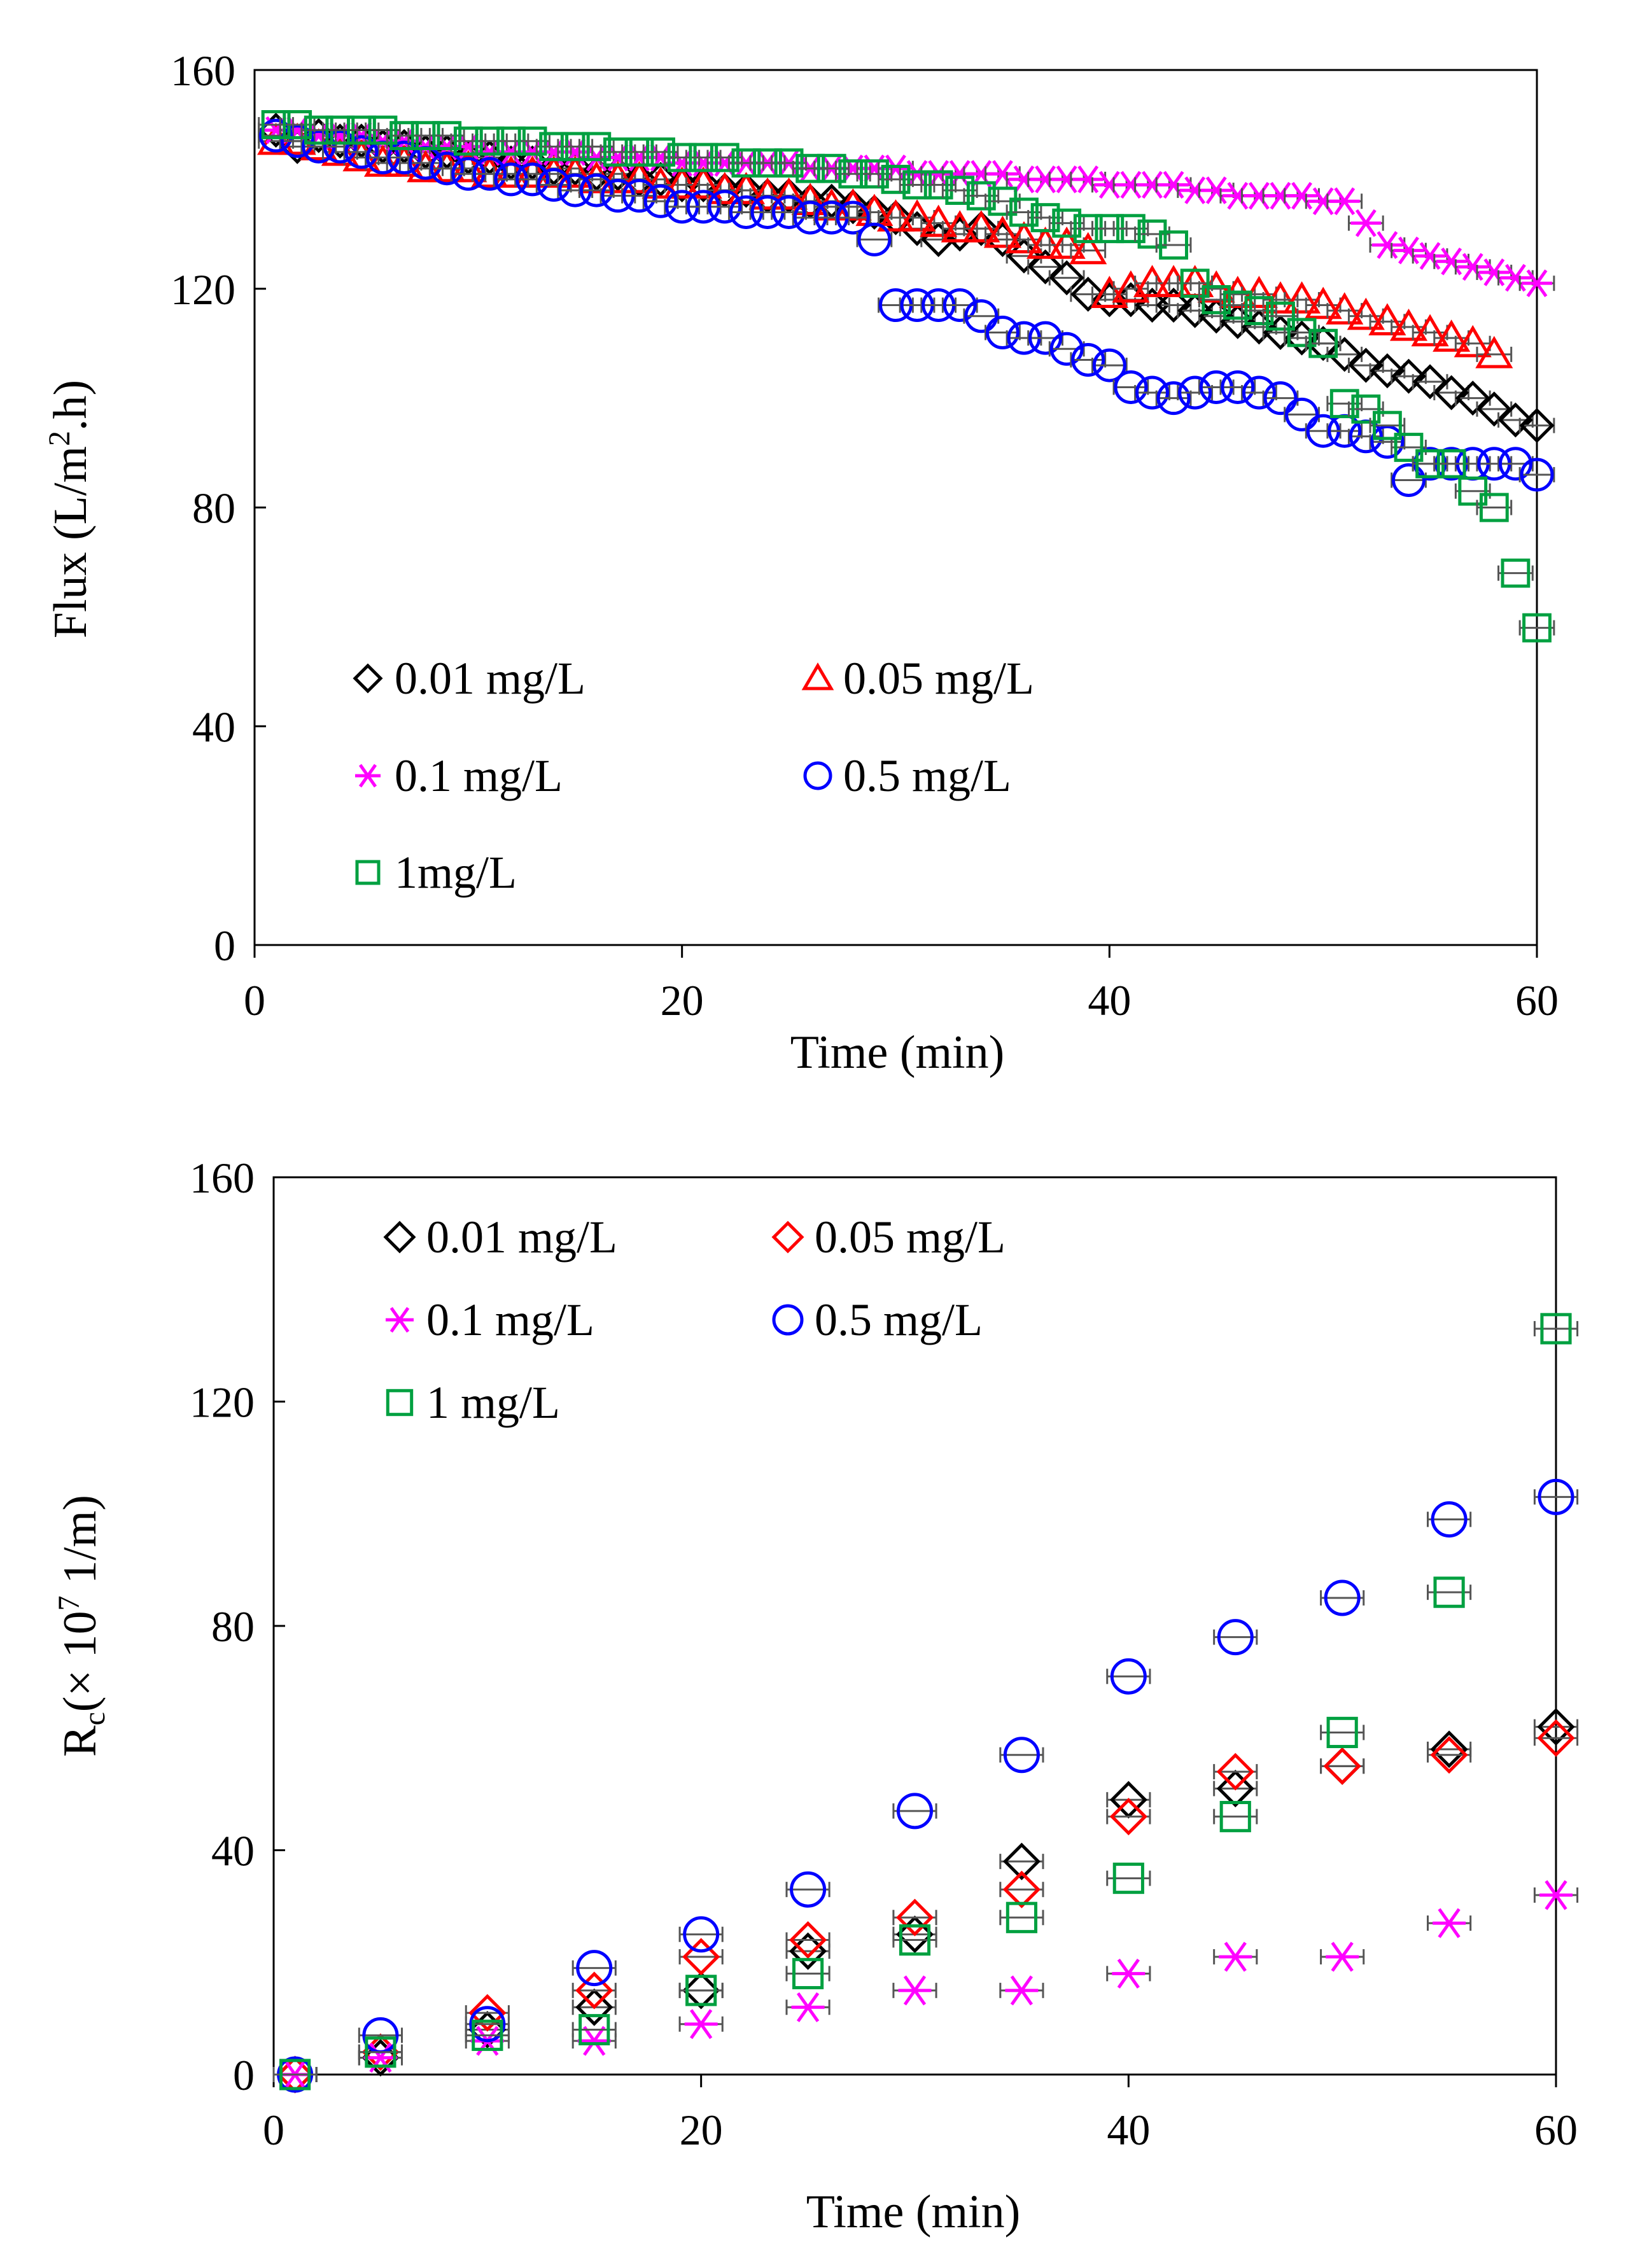 This screenshot has height=2268, width=1626. Describe the element at coordinates (368, 776) in the screenshot. I see `legend-marker-asterisk` at that location.